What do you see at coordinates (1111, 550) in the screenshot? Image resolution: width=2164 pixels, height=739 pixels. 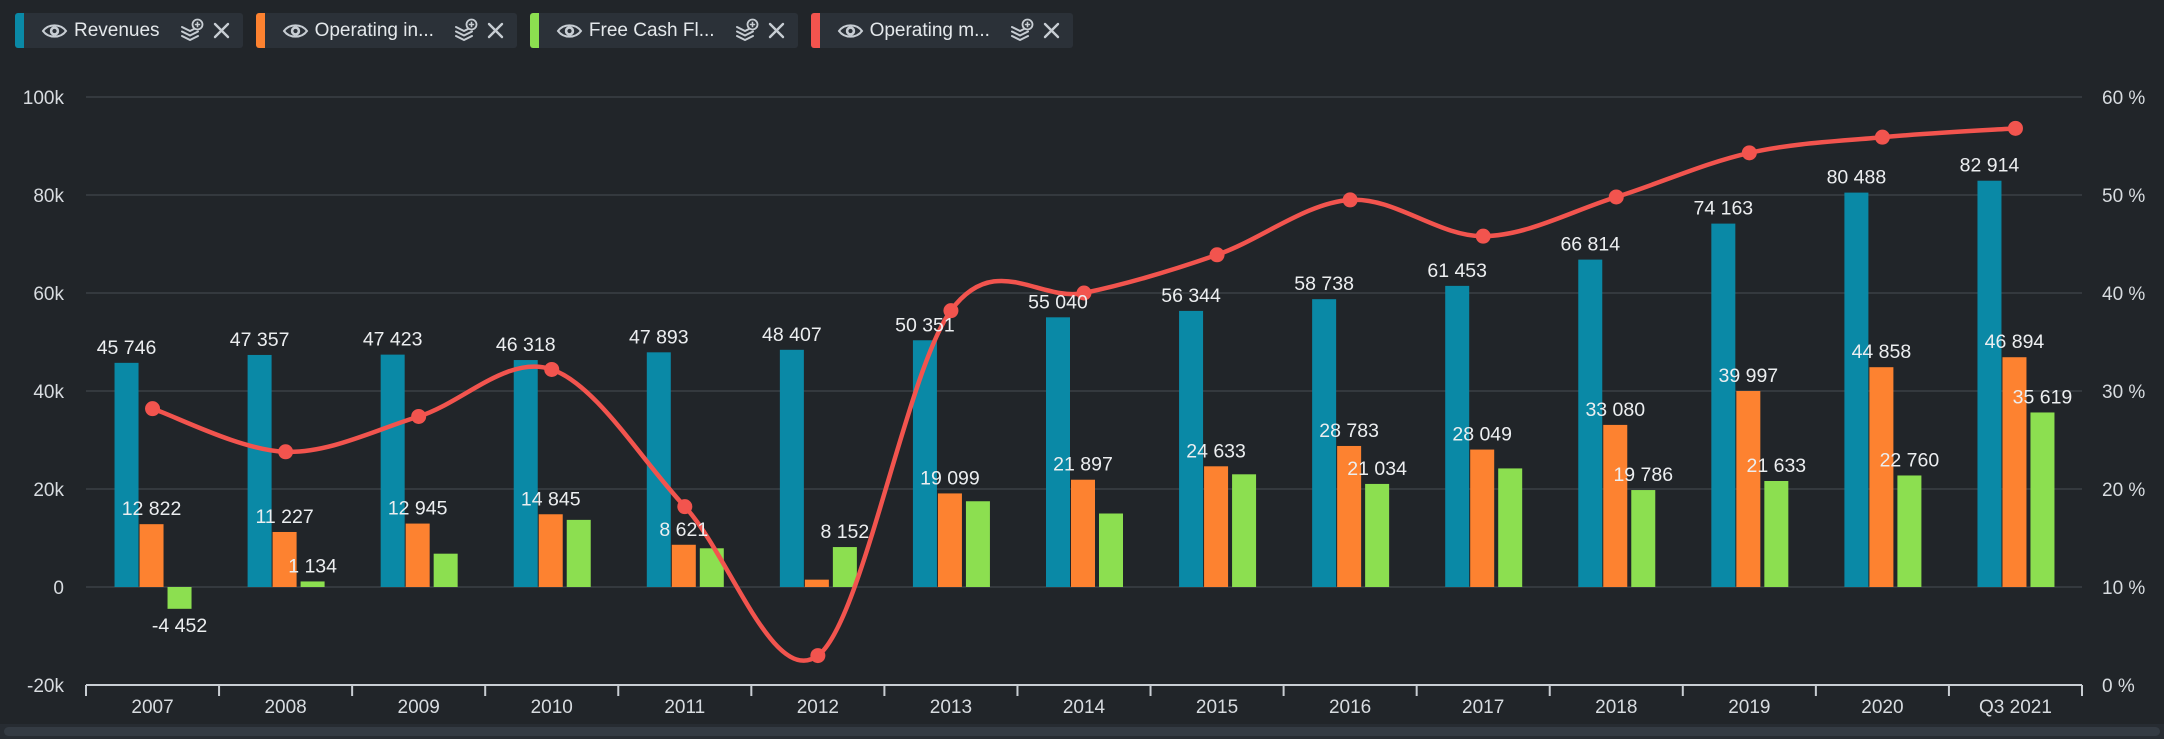 I see `bar-free-cash-flow-2014` at bounding box center [1111, 550].